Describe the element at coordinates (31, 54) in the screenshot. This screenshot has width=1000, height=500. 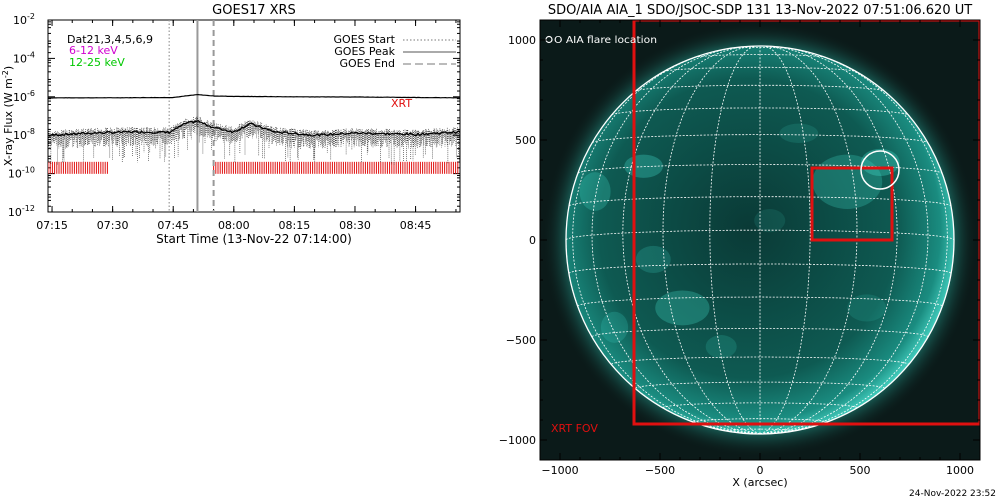
I see `xrs-y-tick-exp: -4` at that location.